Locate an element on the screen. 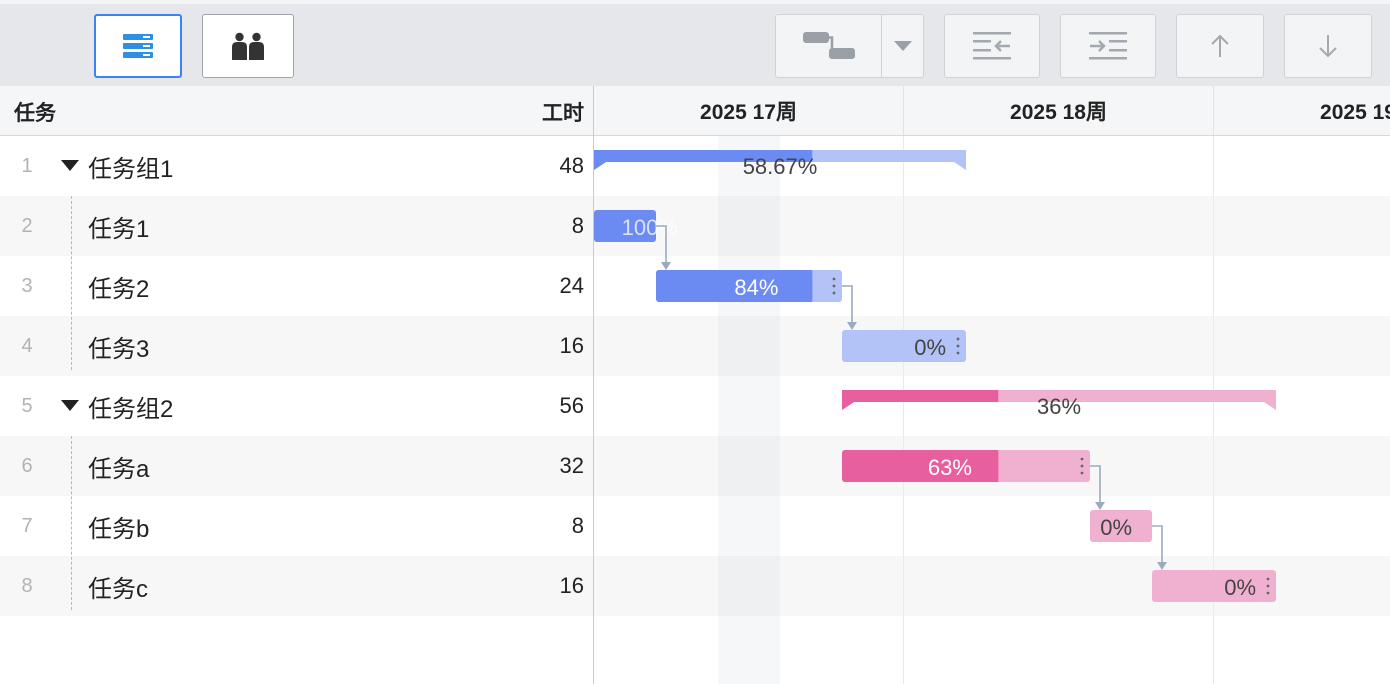  task-row: 4 任务3 16 is located at coordinates (695, 346).